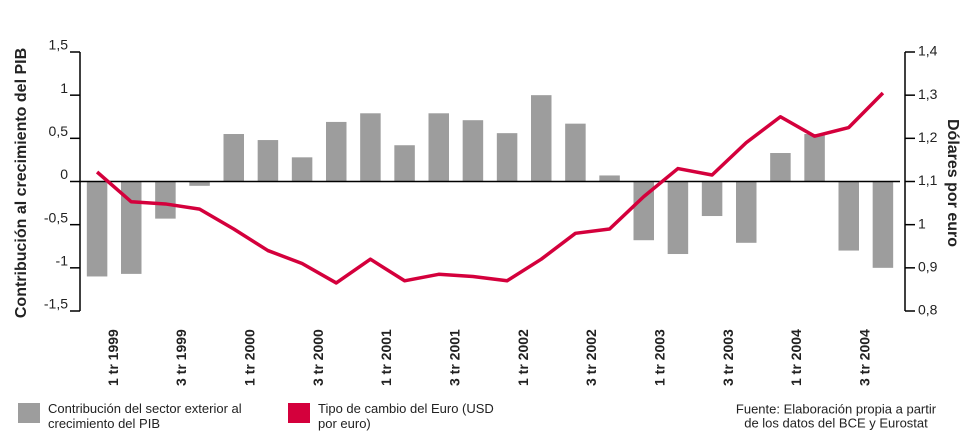 The height and width of the screenshot is (442, 968). What do you see at coordinates (728, 357) in the screenshot?
I see `x-tick-label: 3 tr 2003` at bounding box center [728, 357].